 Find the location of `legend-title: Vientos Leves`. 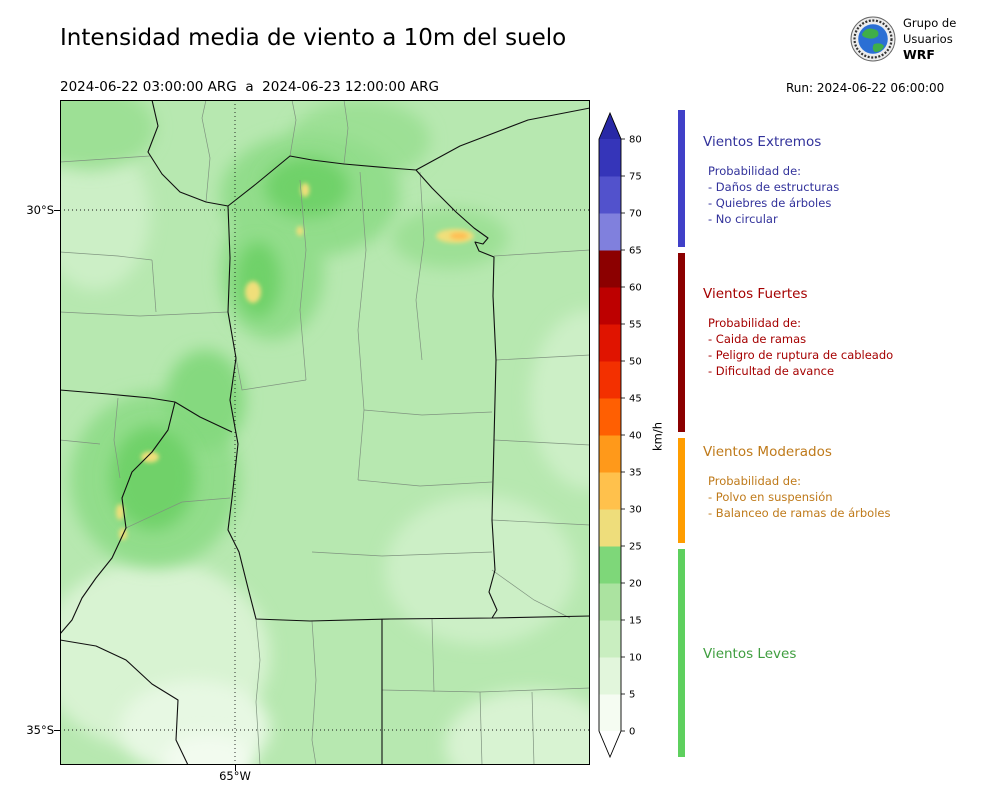

legend-title: Vientos Leves is located at coordinates (750, 654).